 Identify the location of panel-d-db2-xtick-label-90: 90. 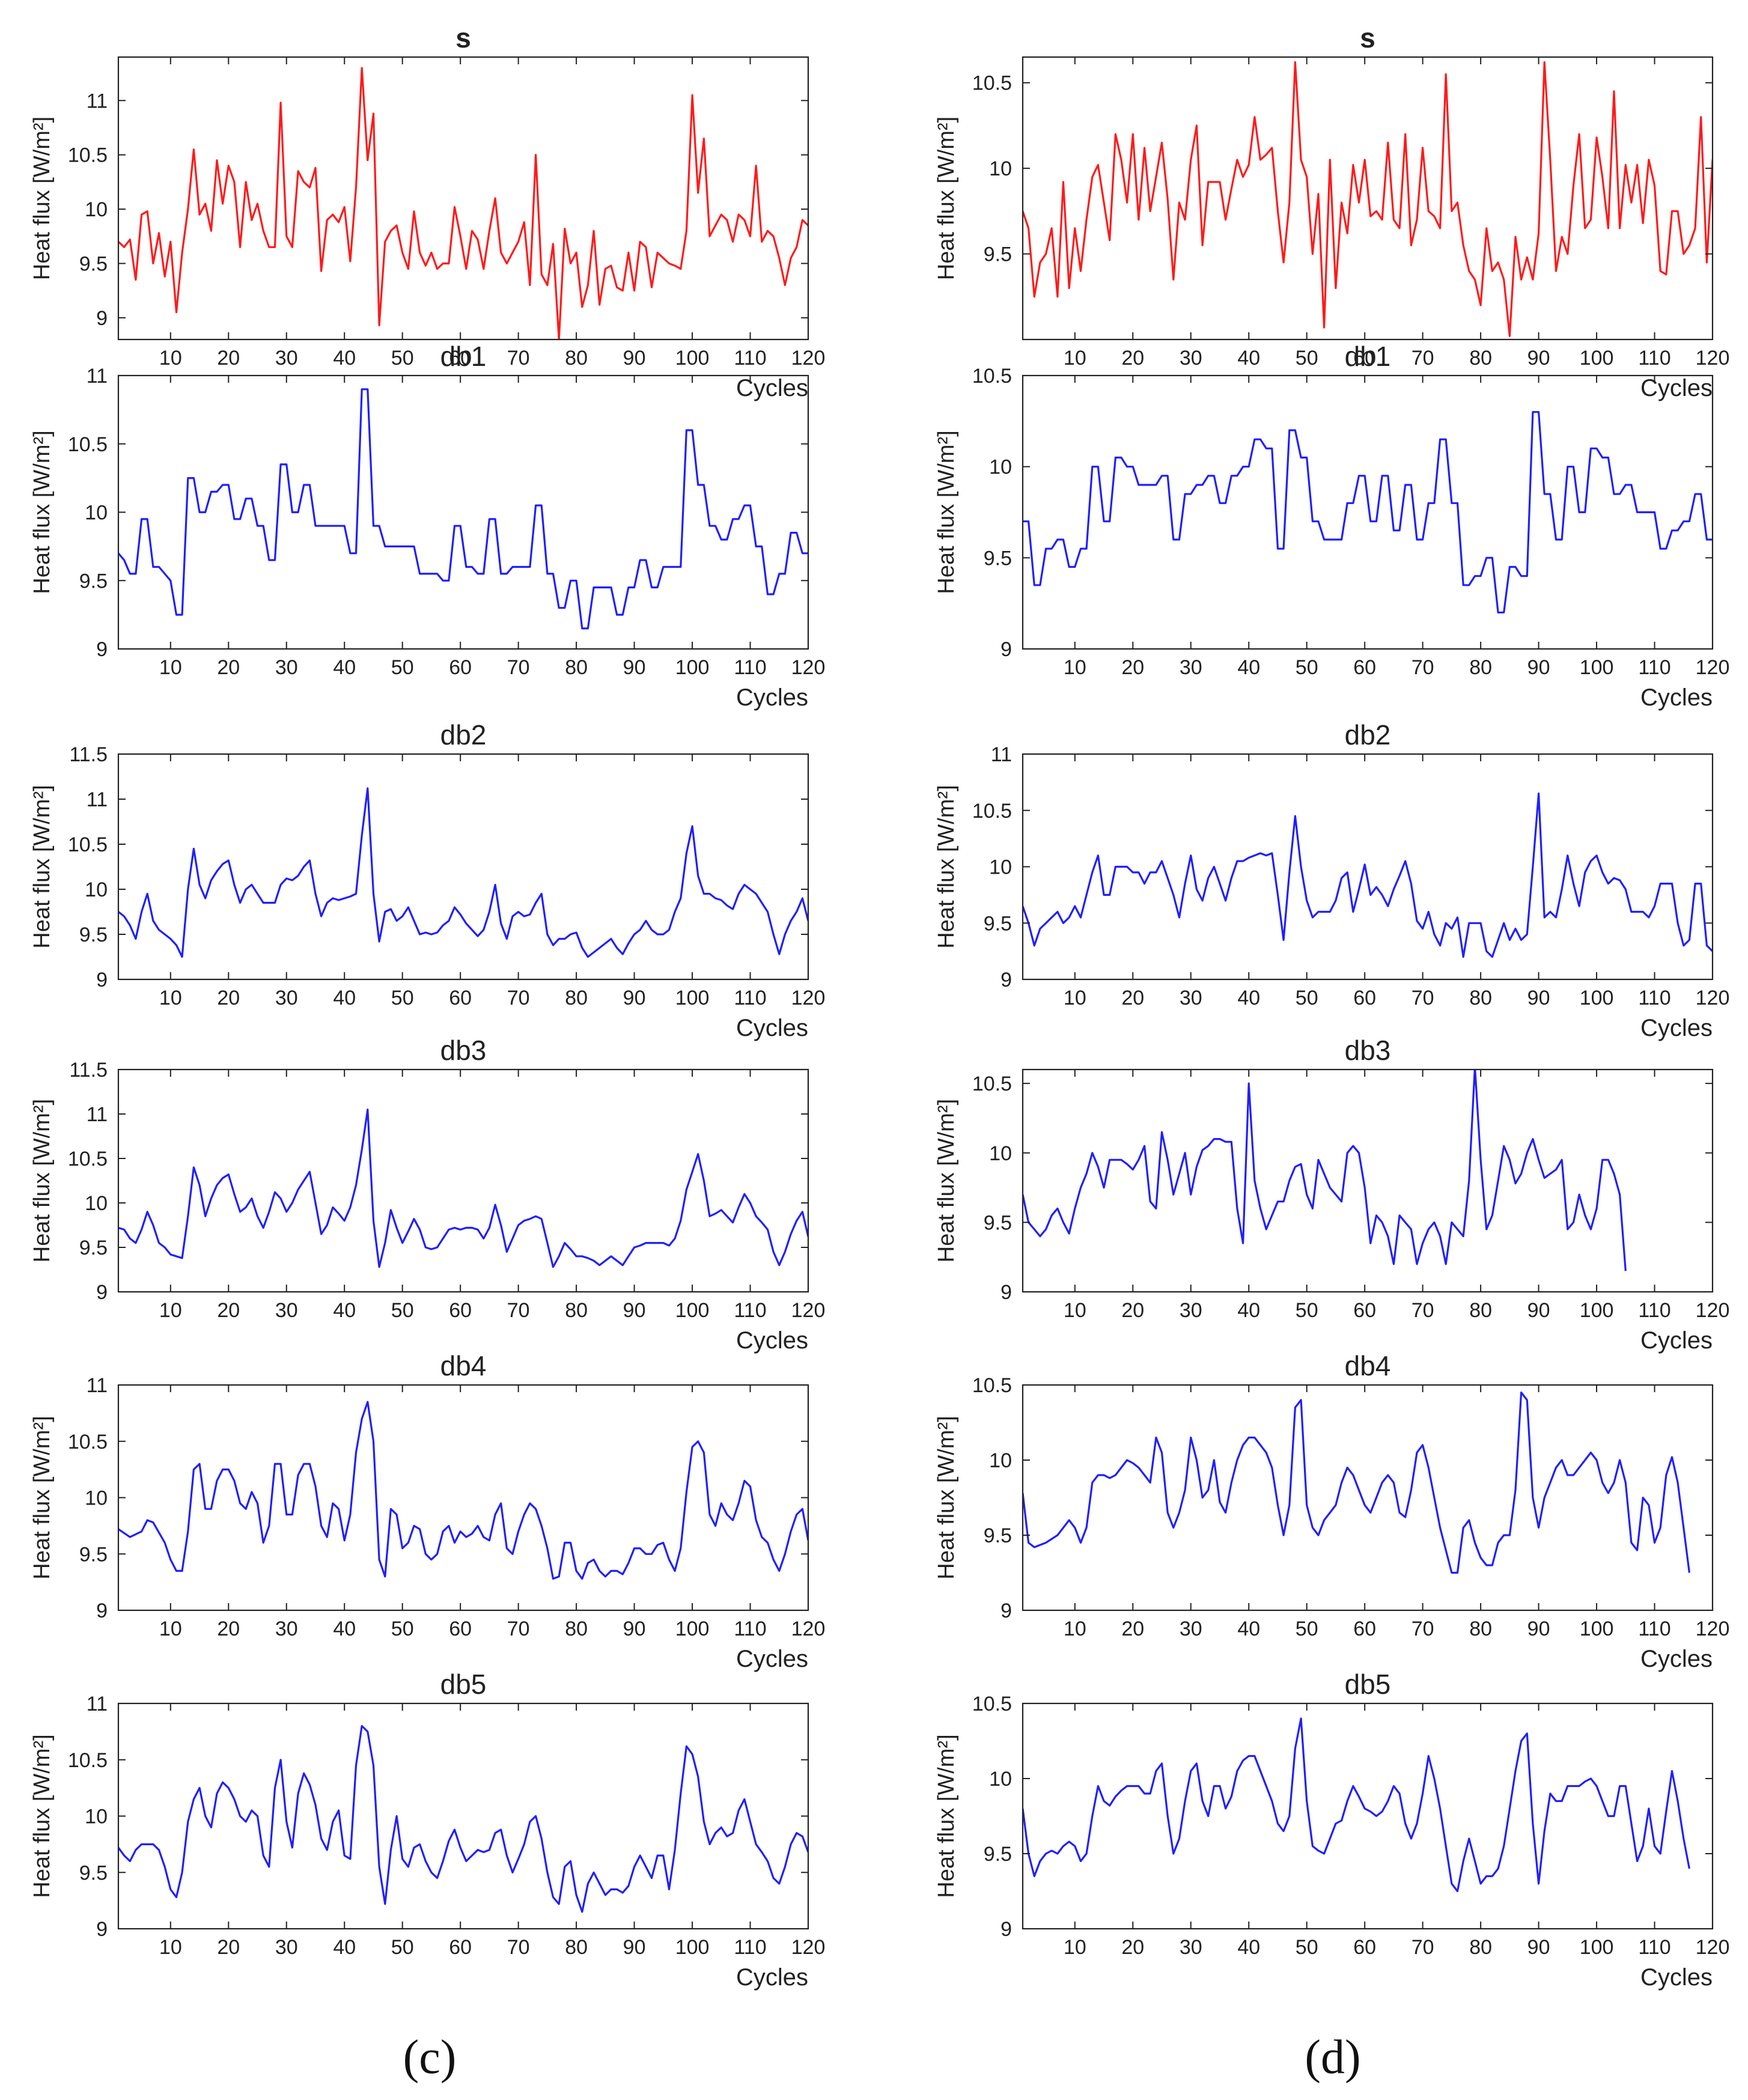
(1538, 998).